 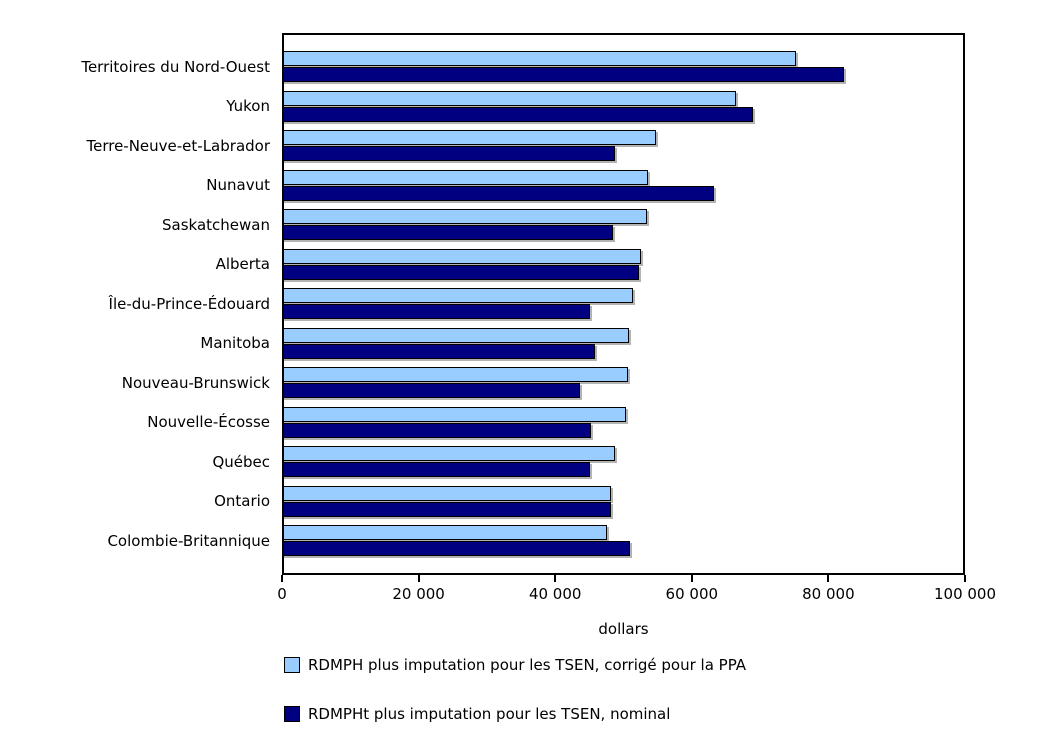 I want to click on category-row: Québec, so click(x=482, y=461).